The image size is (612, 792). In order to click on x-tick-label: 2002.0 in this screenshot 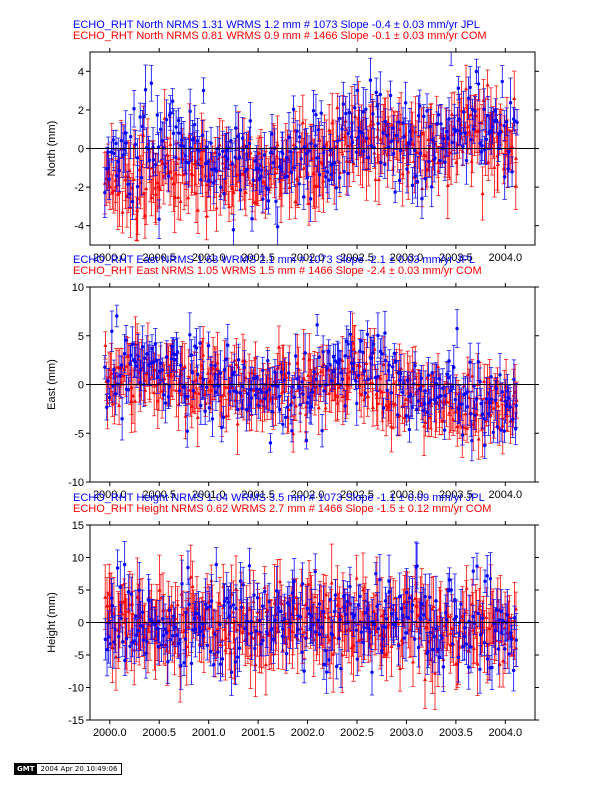, I will do `click(308, 258)`.